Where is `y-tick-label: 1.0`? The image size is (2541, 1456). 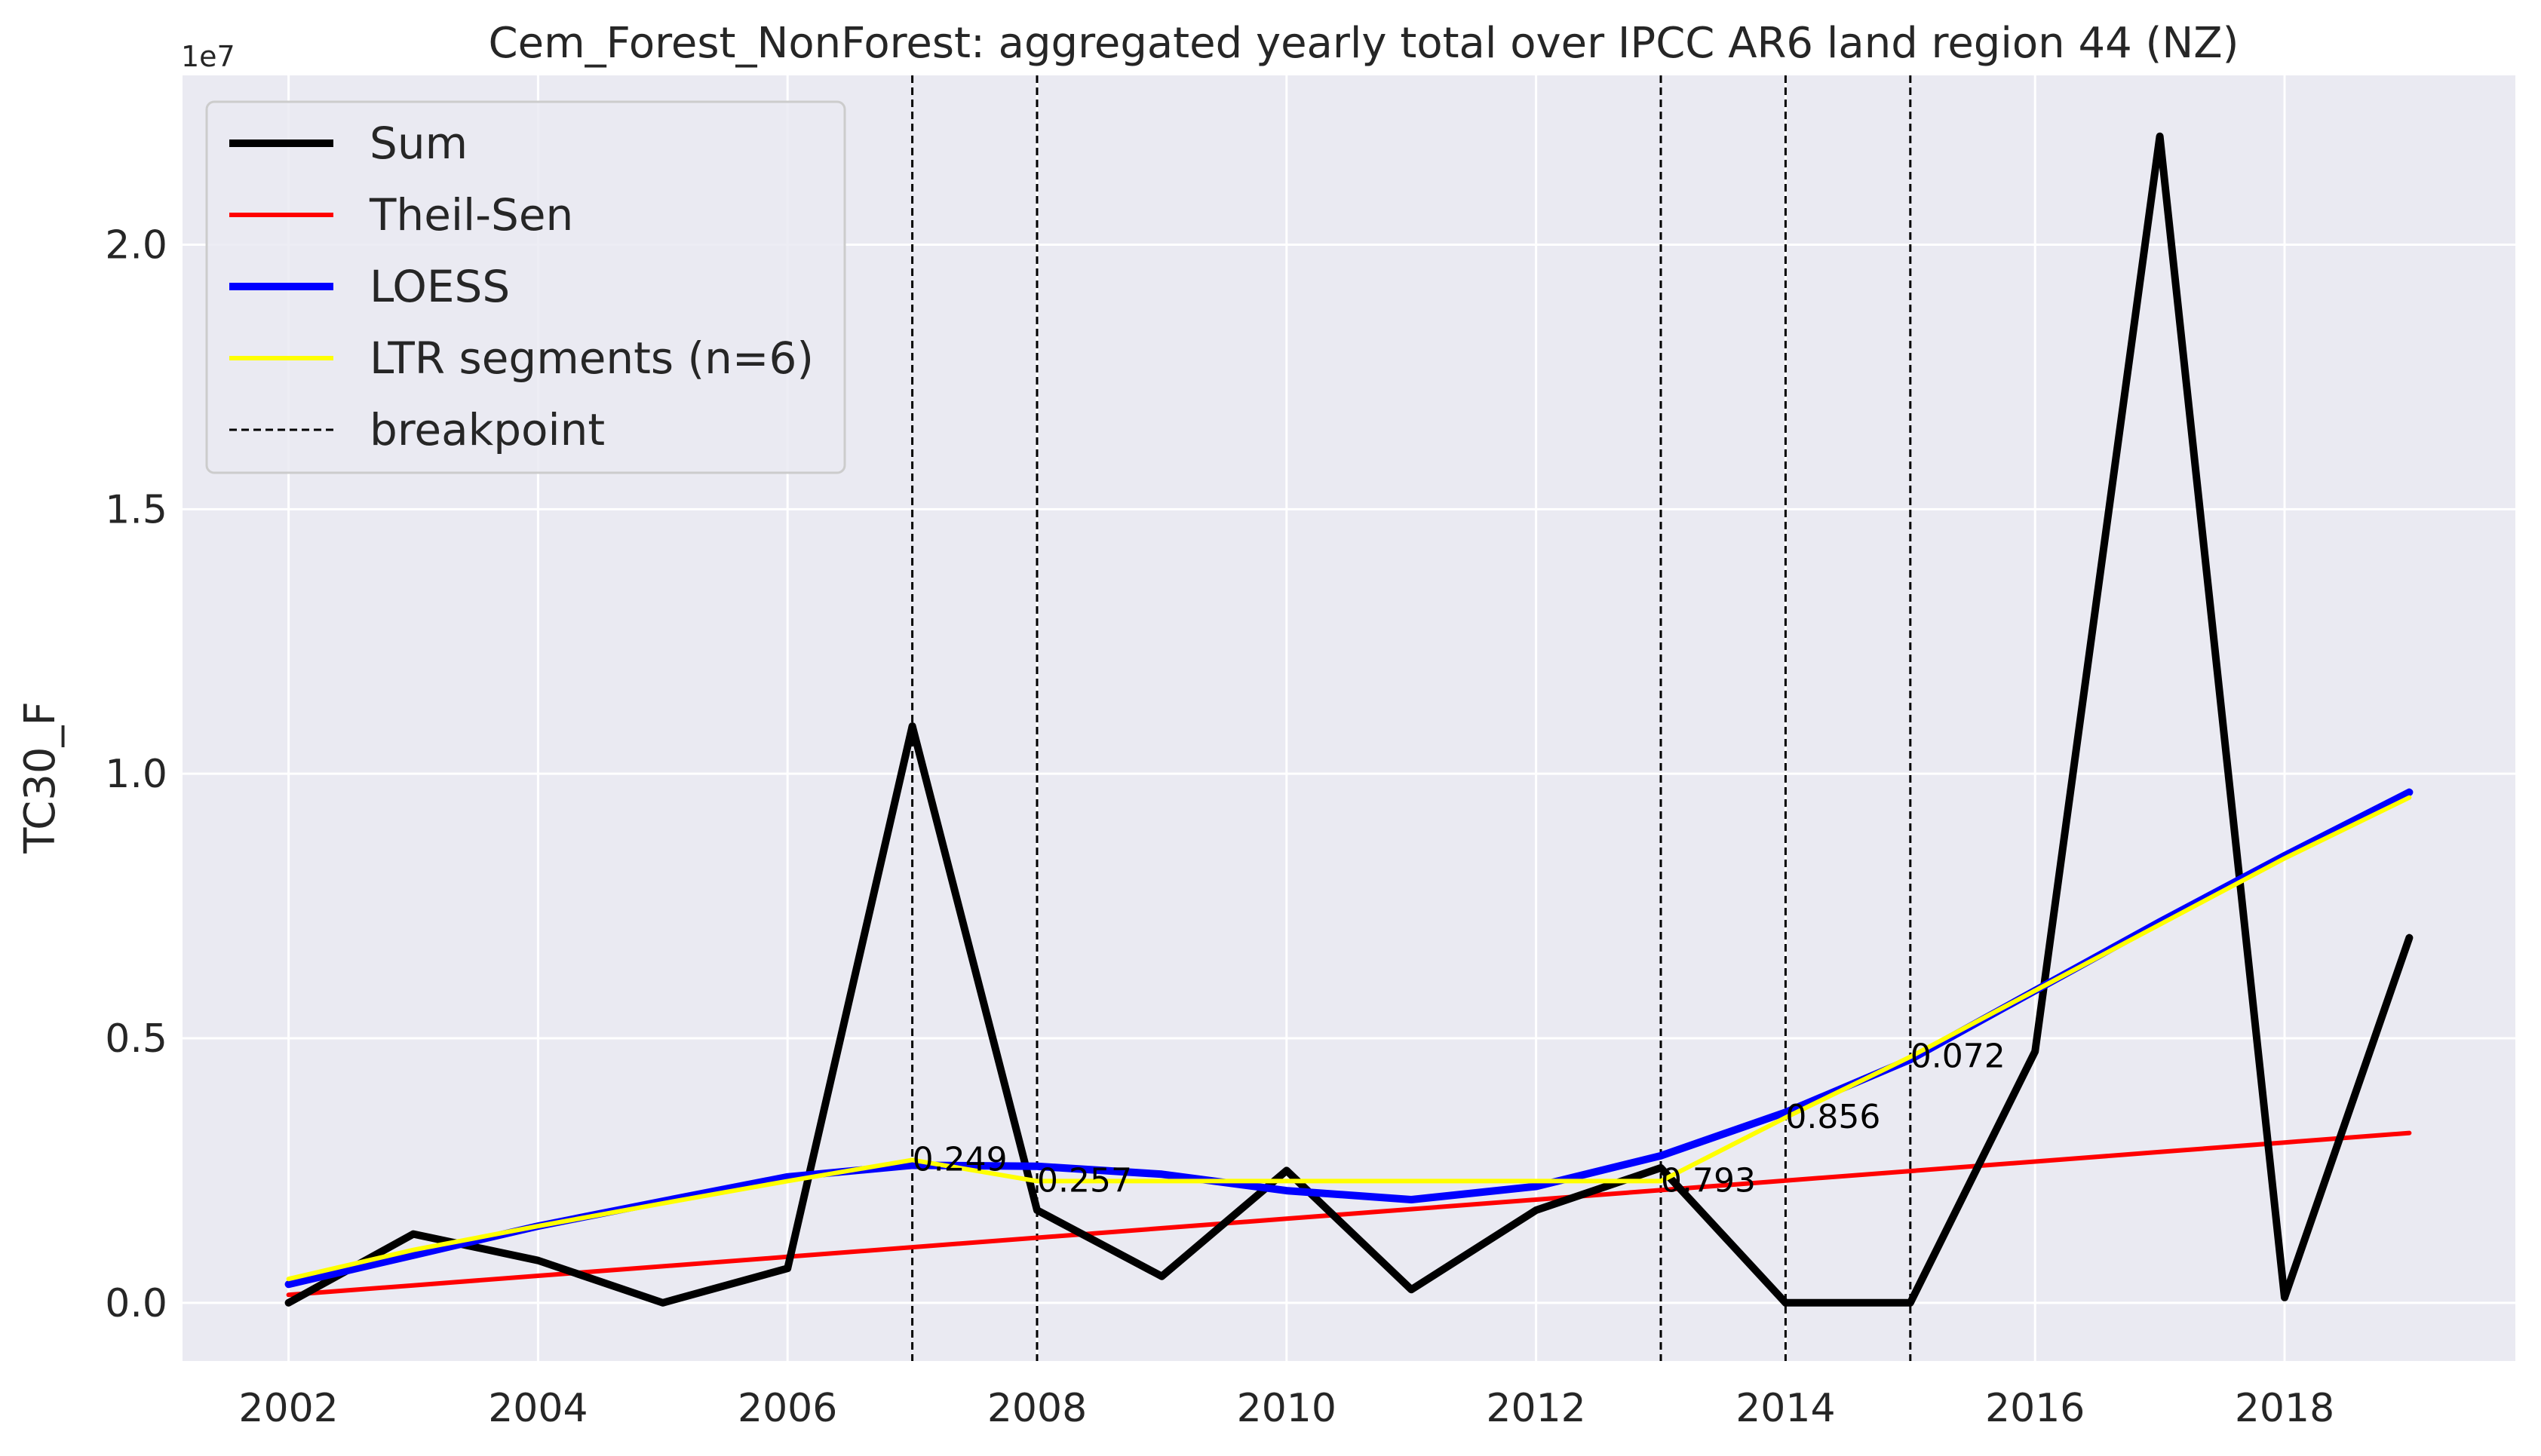 y-tick-label: 1.0 is located at coordinates (136, 774).